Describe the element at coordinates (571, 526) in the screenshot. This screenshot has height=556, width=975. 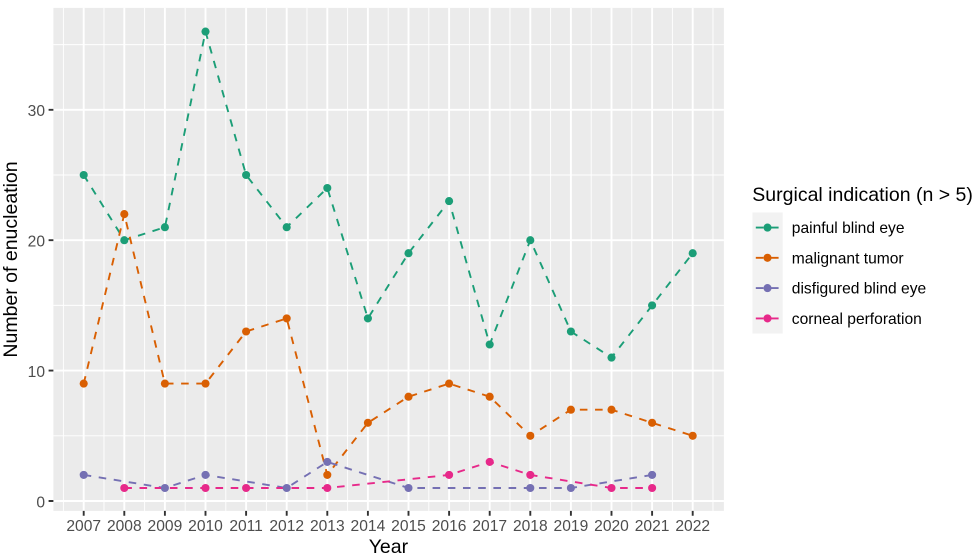
I see `svg-text: 2019` at that location.